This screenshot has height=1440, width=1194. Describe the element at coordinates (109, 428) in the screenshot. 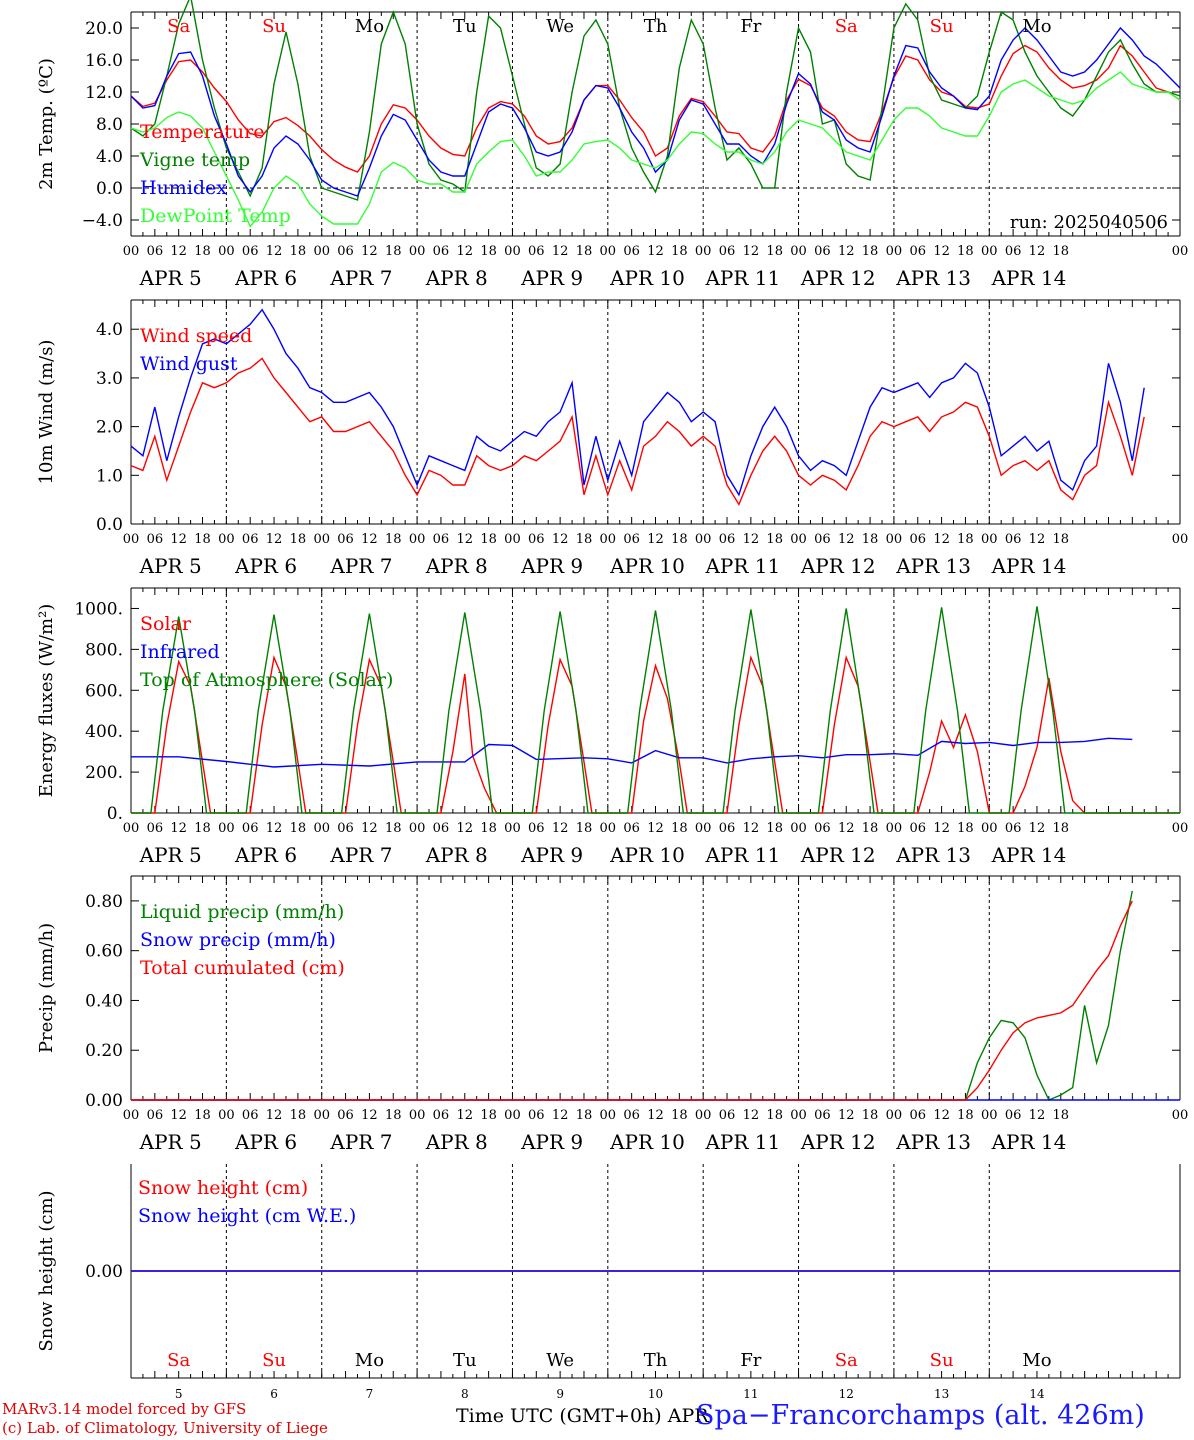

I see `y-tick-label: 2.0` at that location.